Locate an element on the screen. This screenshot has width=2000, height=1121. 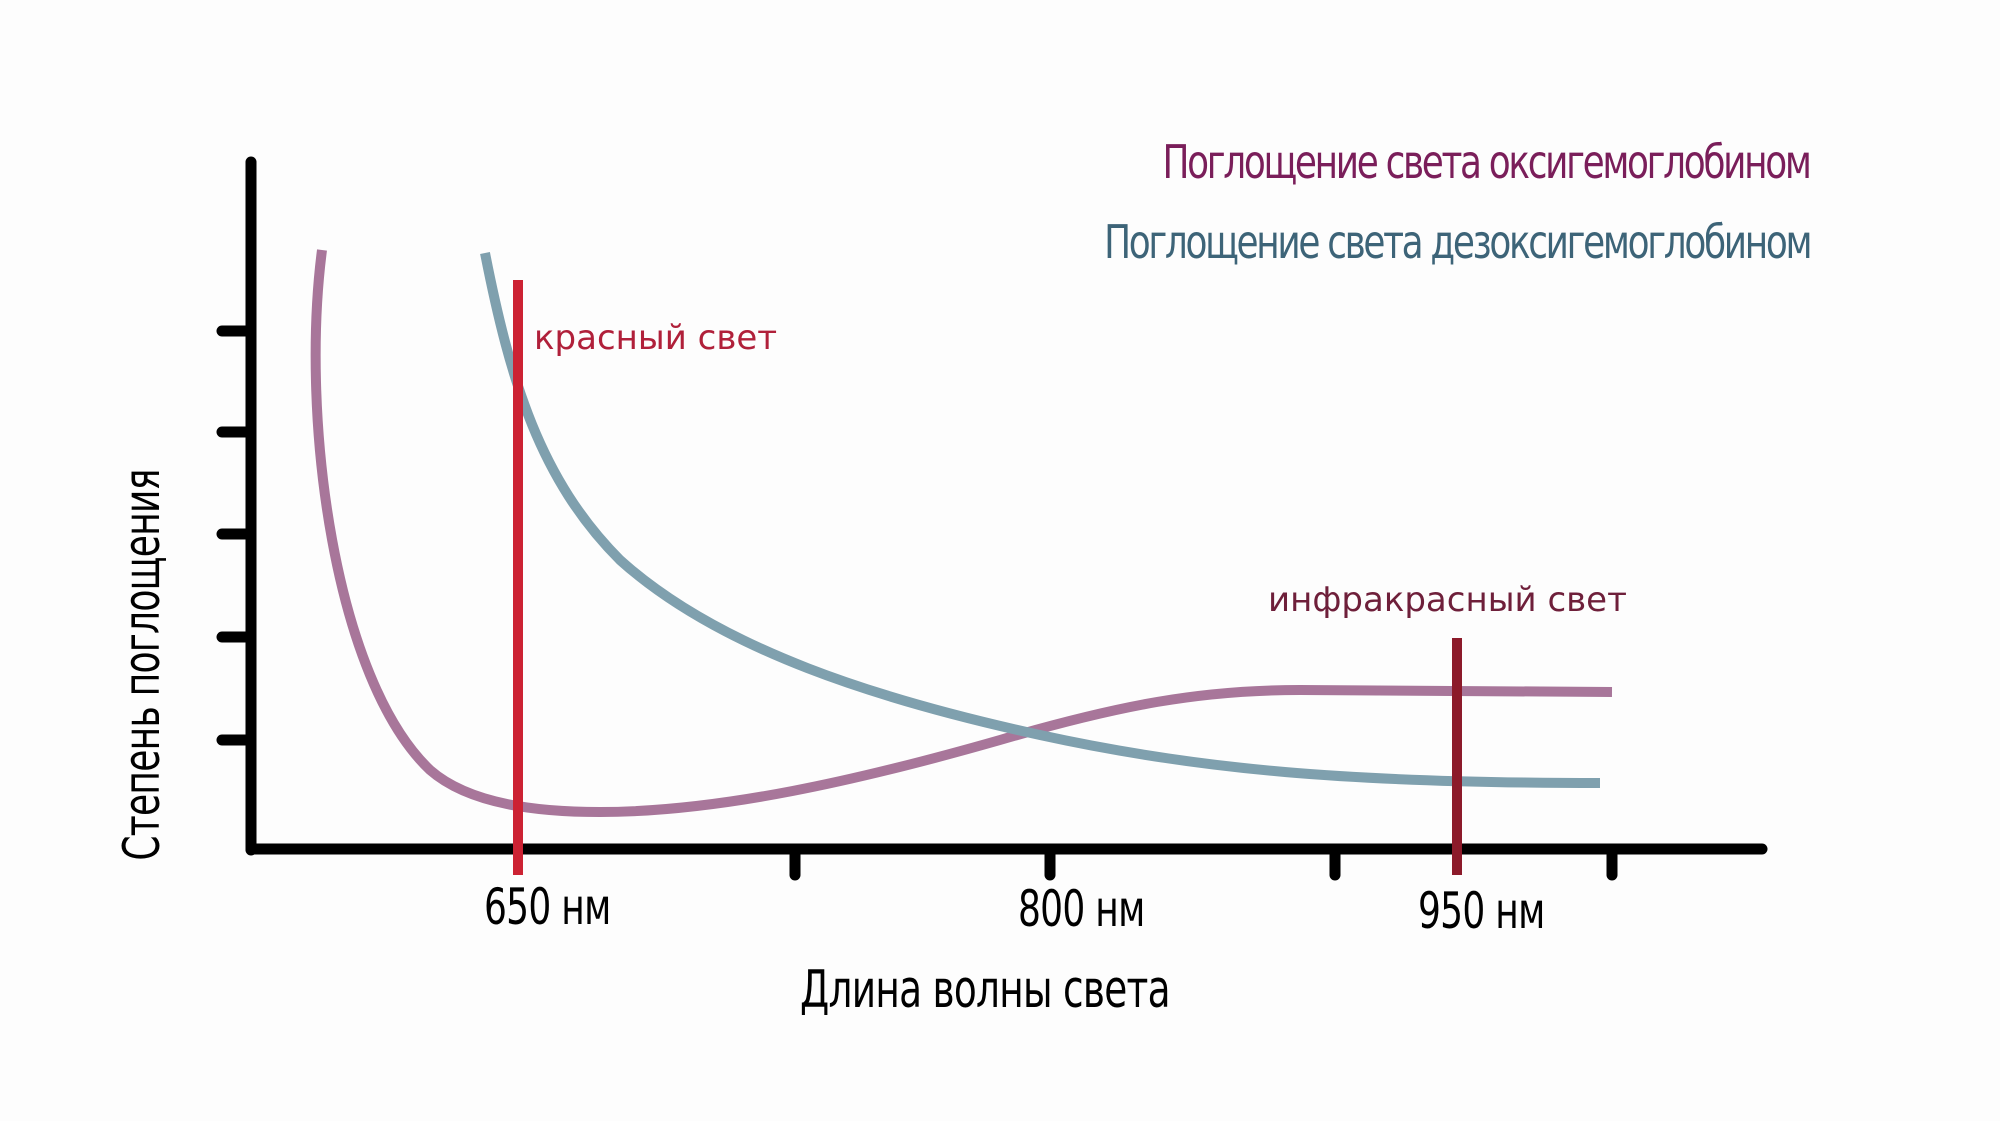
x-axis-title: Длина волны света is located at coordinates (985, 990).